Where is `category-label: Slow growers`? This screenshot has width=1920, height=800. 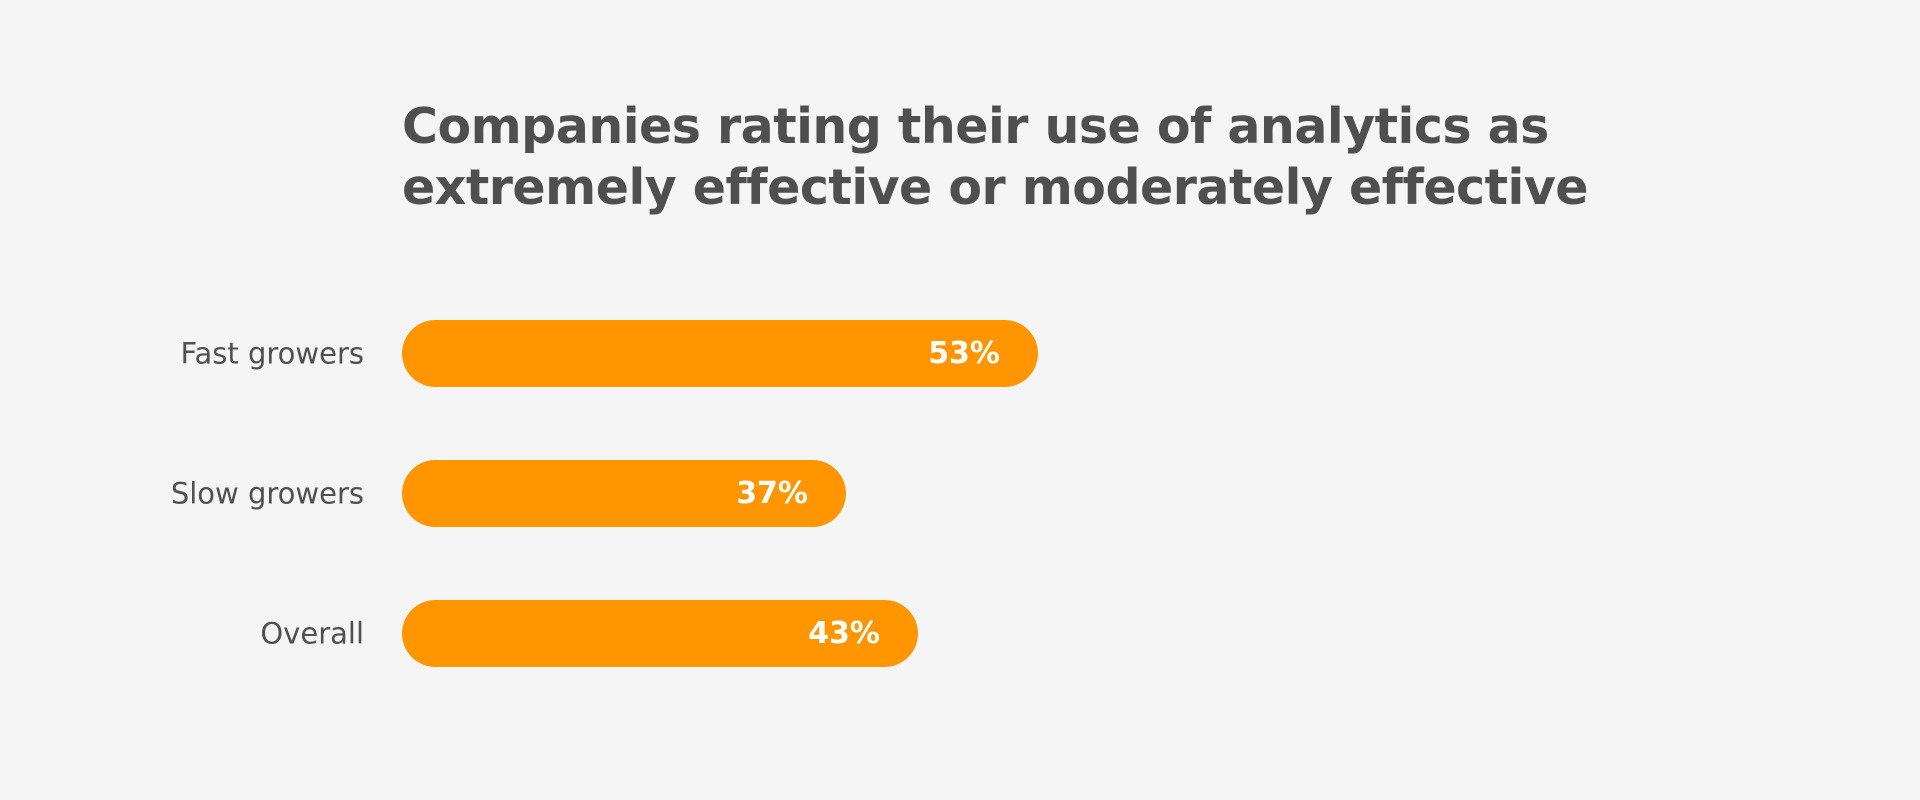 category-label: Slow growers is located at coordinates (267, 494).